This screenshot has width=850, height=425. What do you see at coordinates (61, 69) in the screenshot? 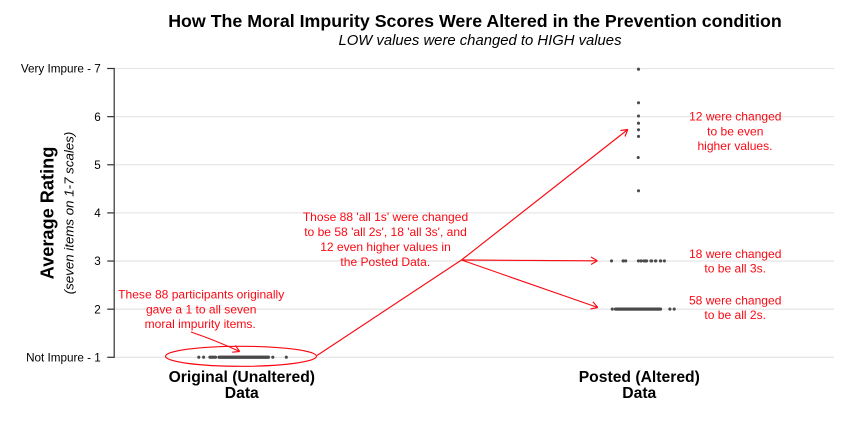
I see `svg-text: Very Impure - 7` at bounding box center [61, 69].